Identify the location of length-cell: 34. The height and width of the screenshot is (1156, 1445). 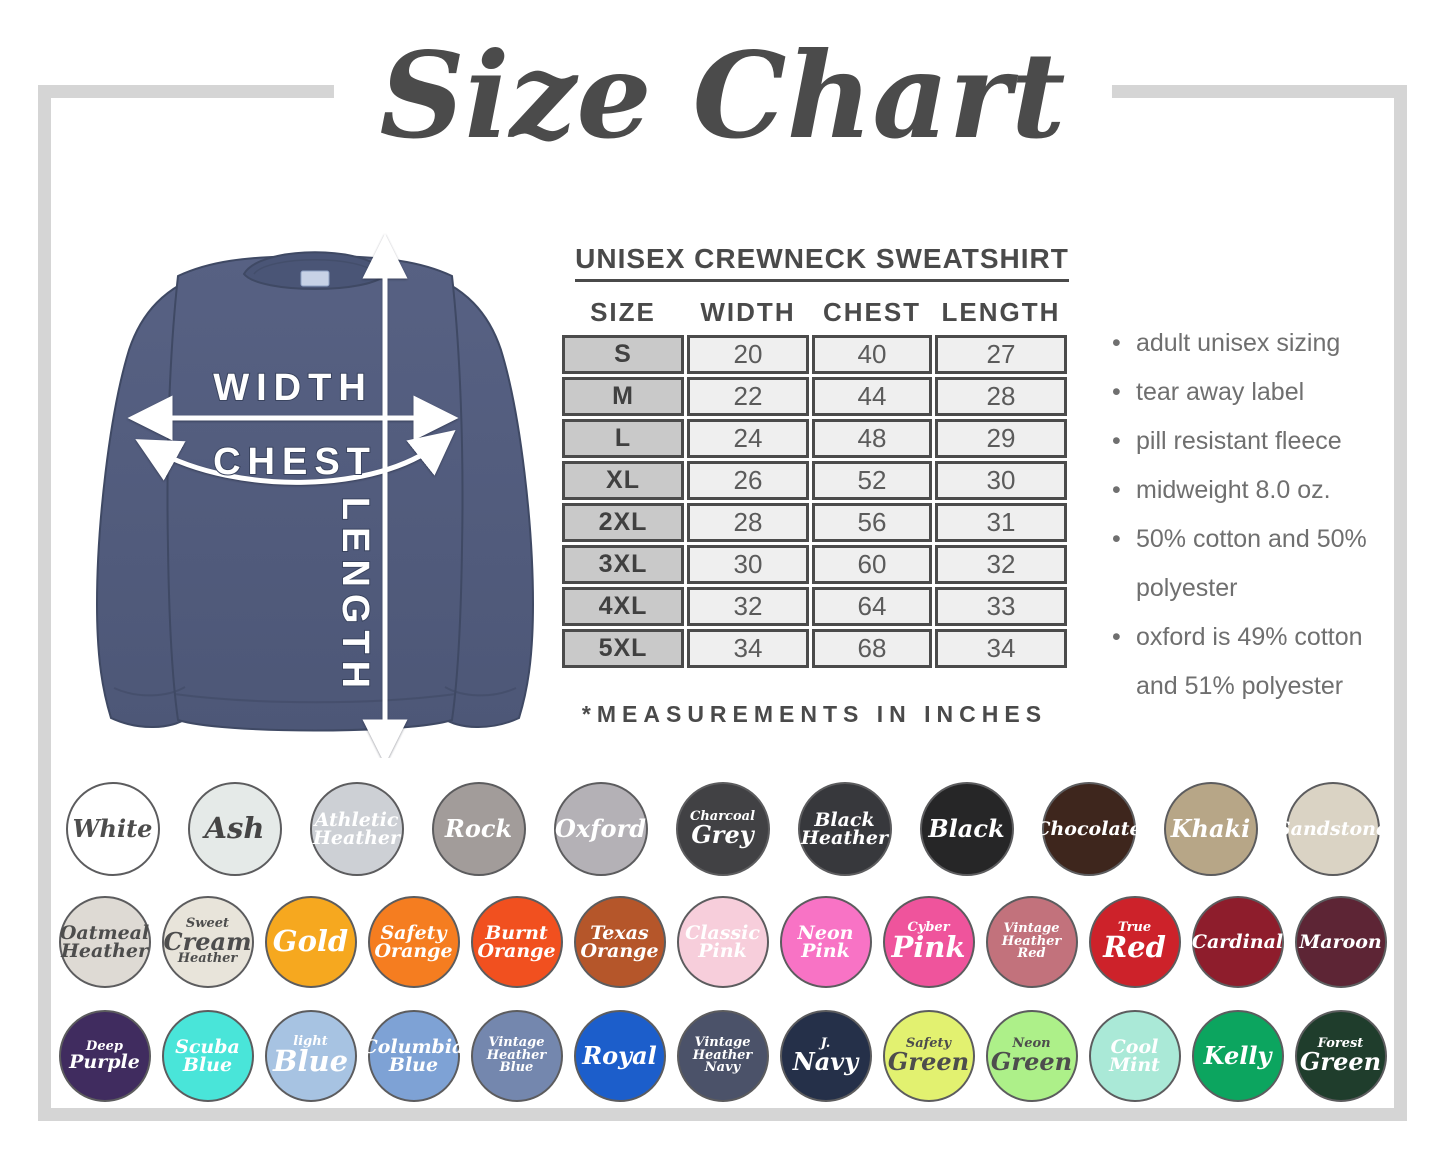
(1001, 648).